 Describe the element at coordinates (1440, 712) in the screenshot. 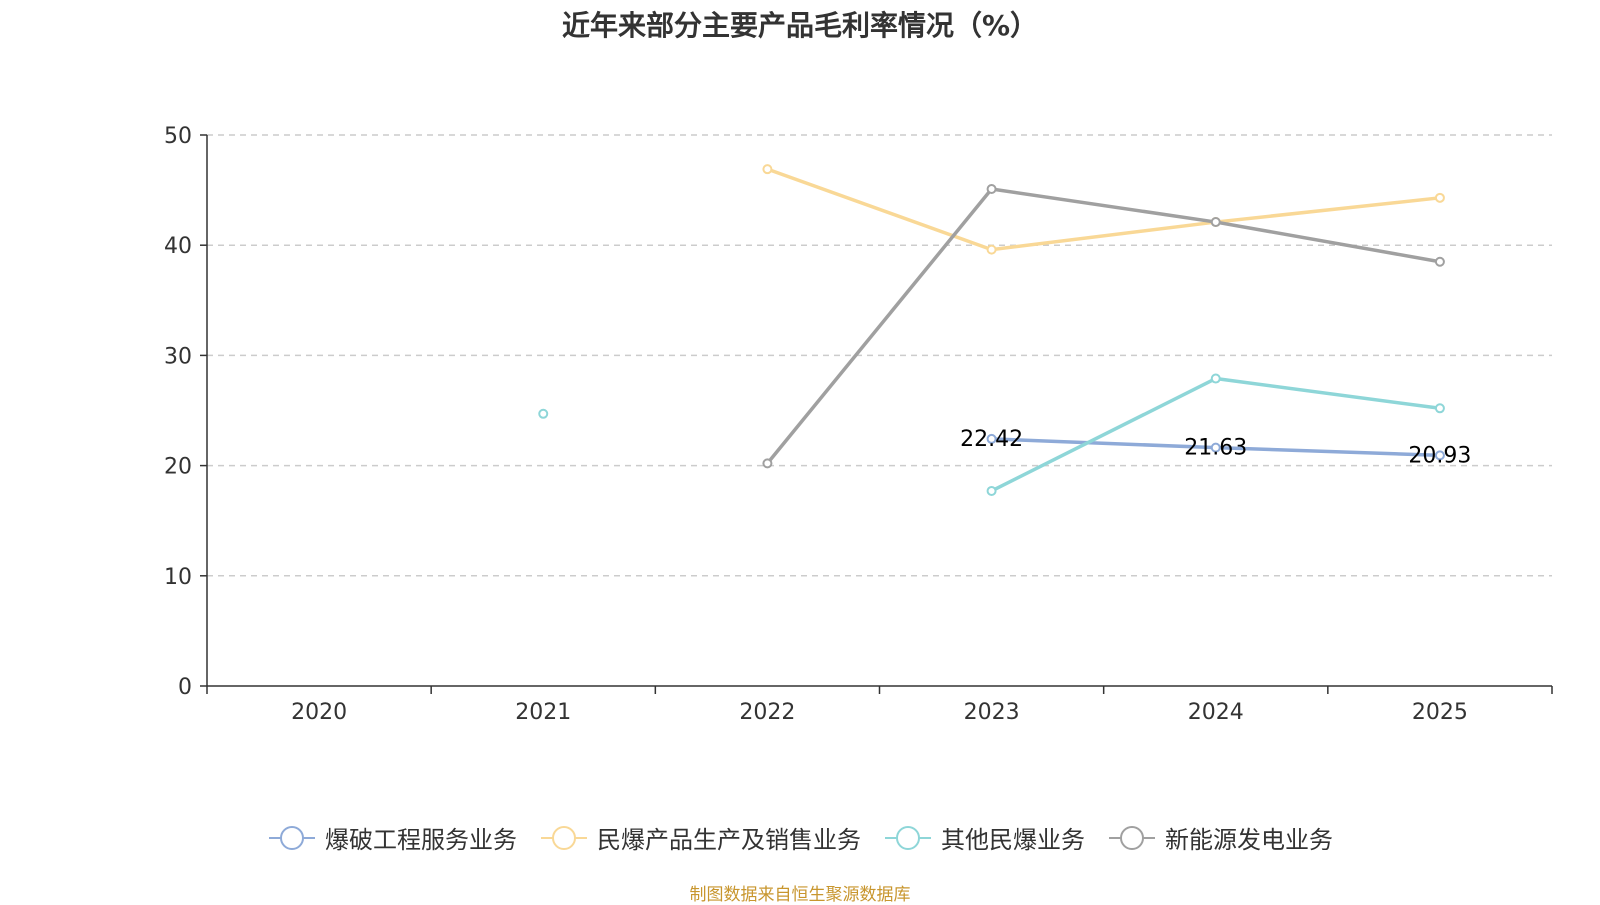

I see `x-tick-label: 2025` at that location.